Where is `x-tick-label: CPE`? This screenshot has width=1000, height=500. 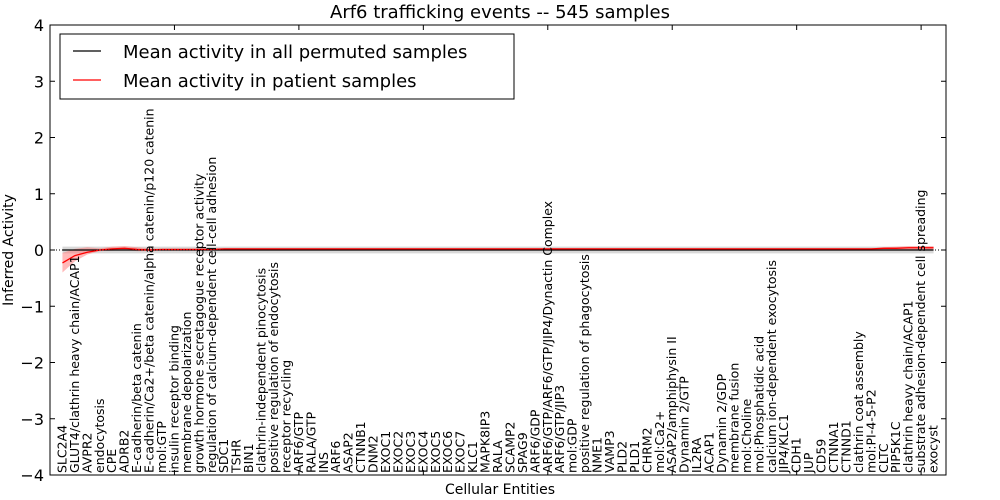
x-tick-label: CPE is located at coordinates (111, 461).